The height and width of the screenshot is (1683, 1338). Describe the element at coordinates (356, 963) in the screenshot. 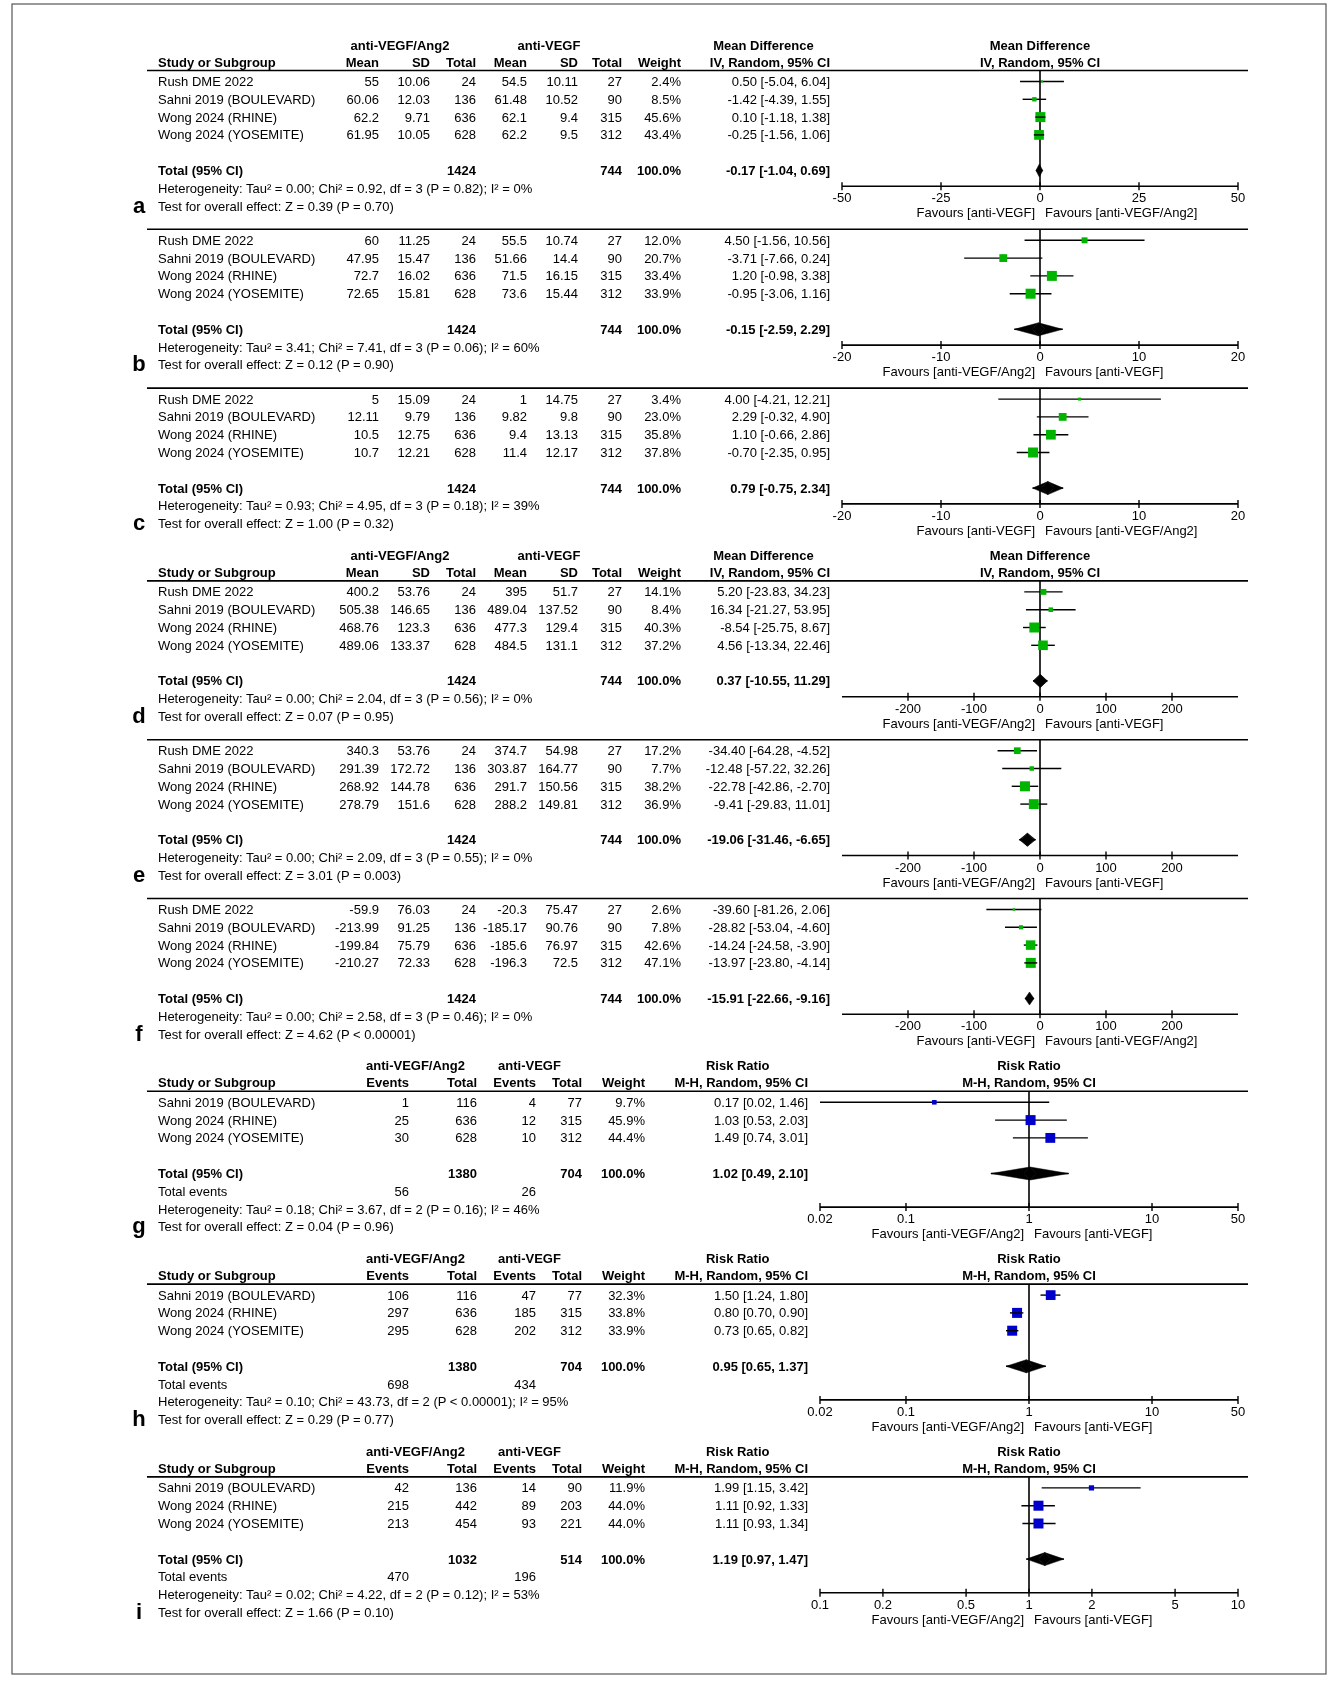

I see `data-label: -210.27` at that location.